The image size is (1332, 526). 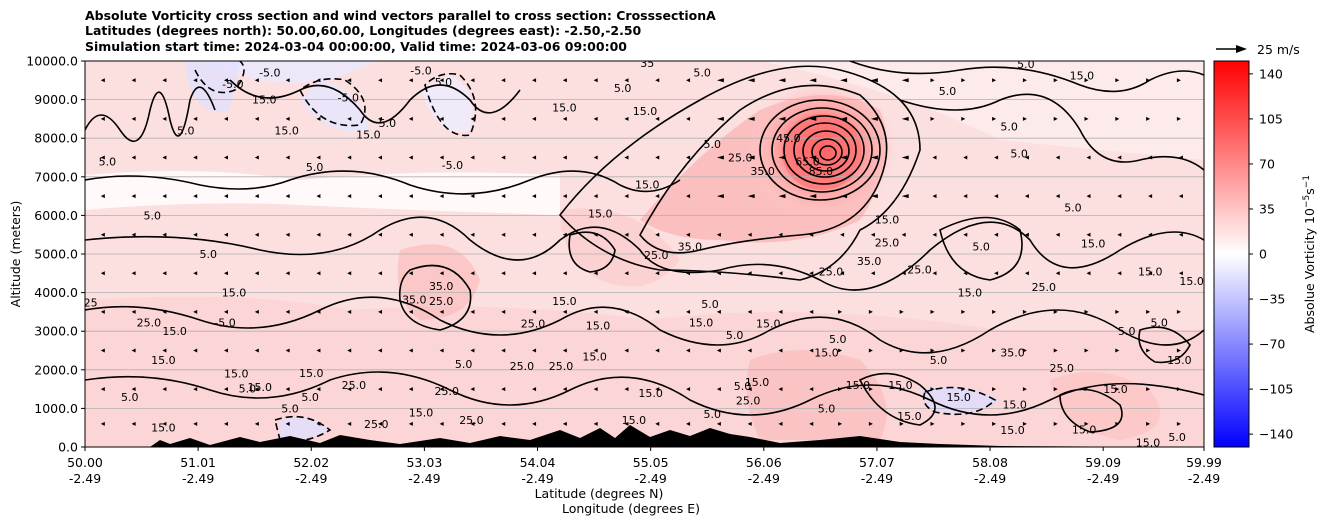 What do you see at coordinates (91, 302) in the screenshot?
I see `contour-label: 25` at bounding box center [91, 302].